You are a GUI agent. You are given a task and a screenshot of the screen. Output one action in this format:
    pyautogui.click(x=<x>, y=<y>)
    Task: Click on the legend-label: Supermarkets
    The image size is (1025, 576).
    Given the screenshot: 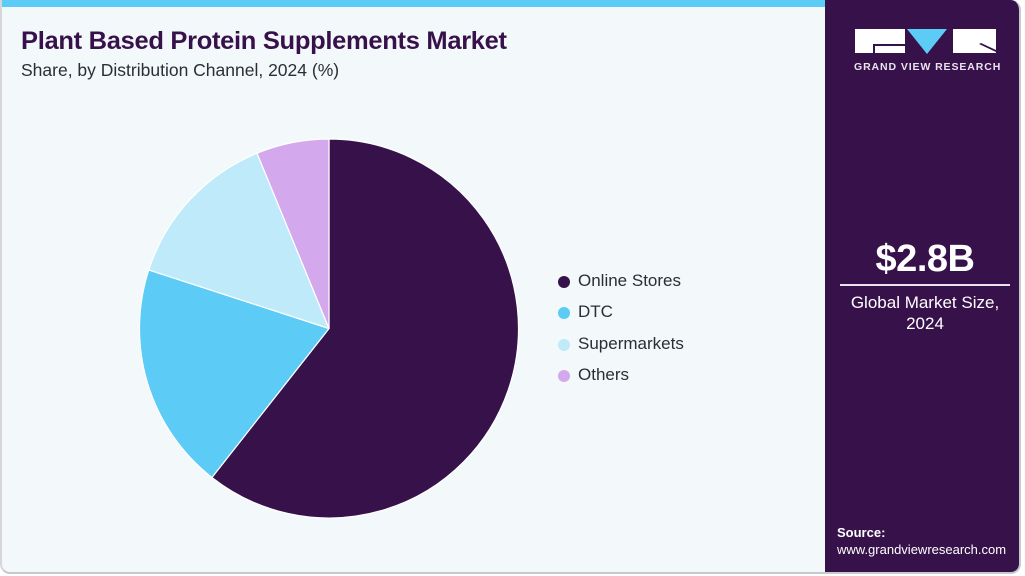 What is the action you would take?
    pyautogui.click(x=631, y=343)
    